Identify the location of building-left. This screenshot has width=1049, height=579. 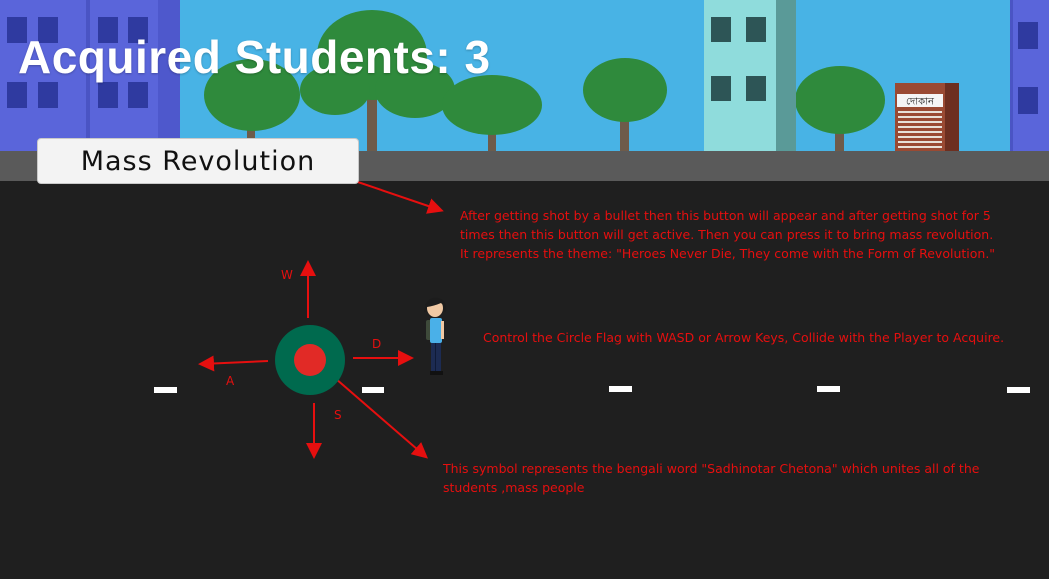
(90, 76).